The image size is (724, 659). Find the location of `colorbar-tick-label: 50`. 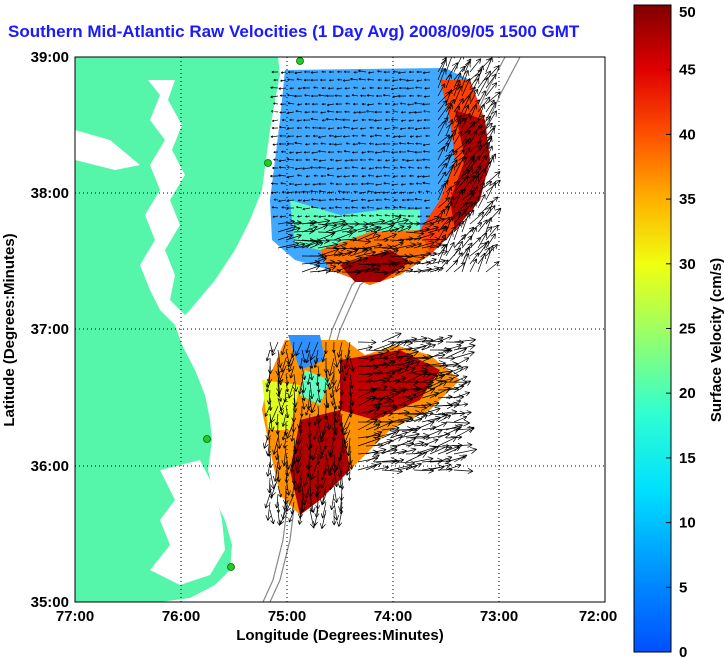

colorbar-tick-label: 50 is located at coordinates (687, 12).